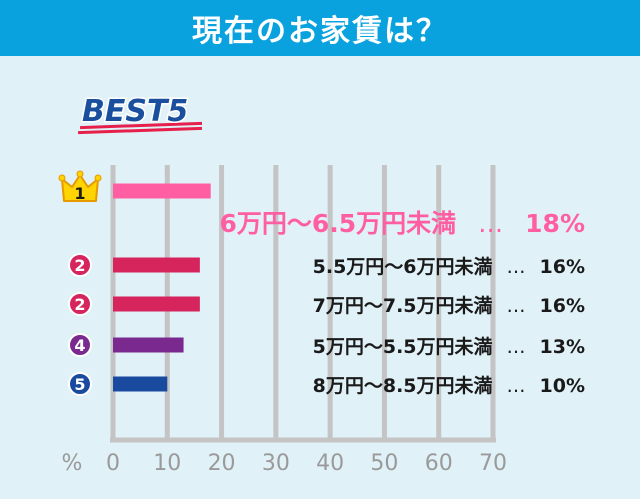  Describe the element at coordinates (403, 385) in the screenshot. I see `category-label: 8万円〜8.5万円未満` at that location.